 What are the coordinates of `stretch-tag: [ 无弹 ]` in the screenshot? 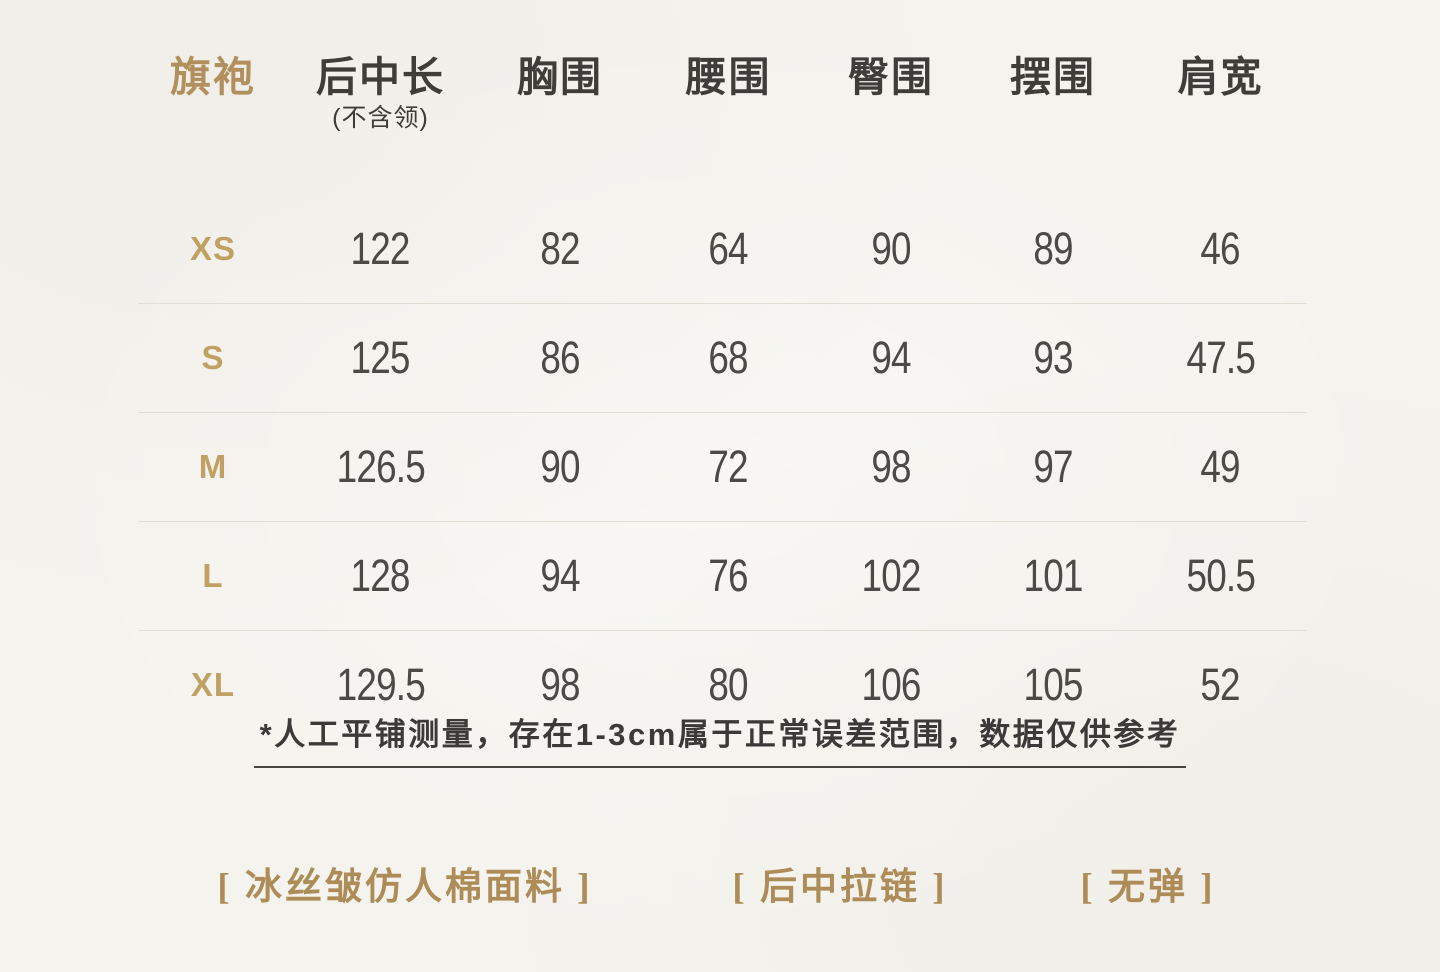 It's located at (1148, 887).